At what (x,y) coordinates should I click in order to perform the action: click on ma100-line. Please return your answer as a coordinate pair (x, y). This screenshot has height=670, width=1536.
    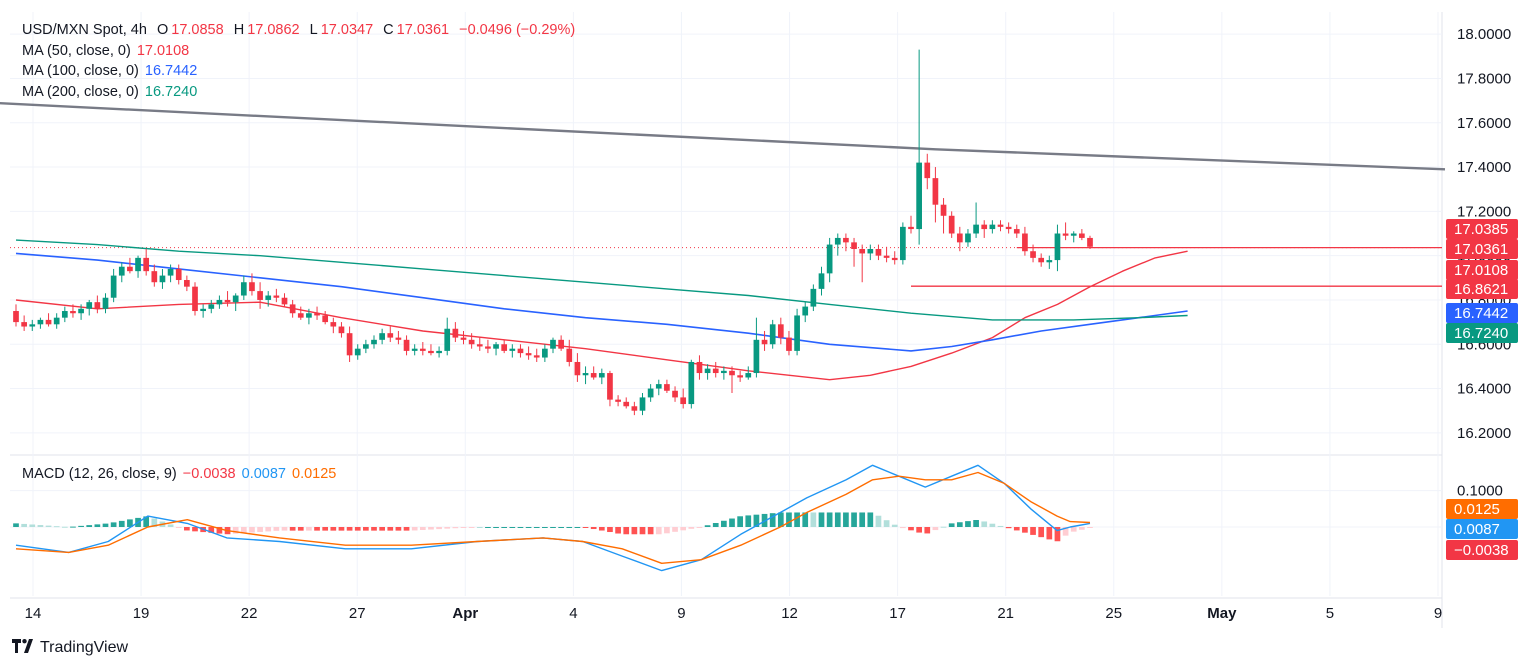
    Looking at the image, I should click on (601, 302).